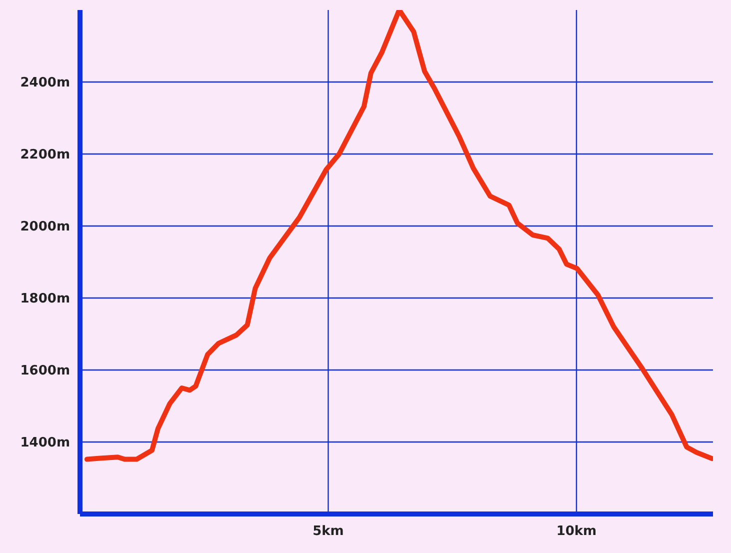 This screenshot has height=553, width=731. Describe the element at coordinates (45, 227) in the screenshot. I see `y-tick-label: 2000m` at that location.